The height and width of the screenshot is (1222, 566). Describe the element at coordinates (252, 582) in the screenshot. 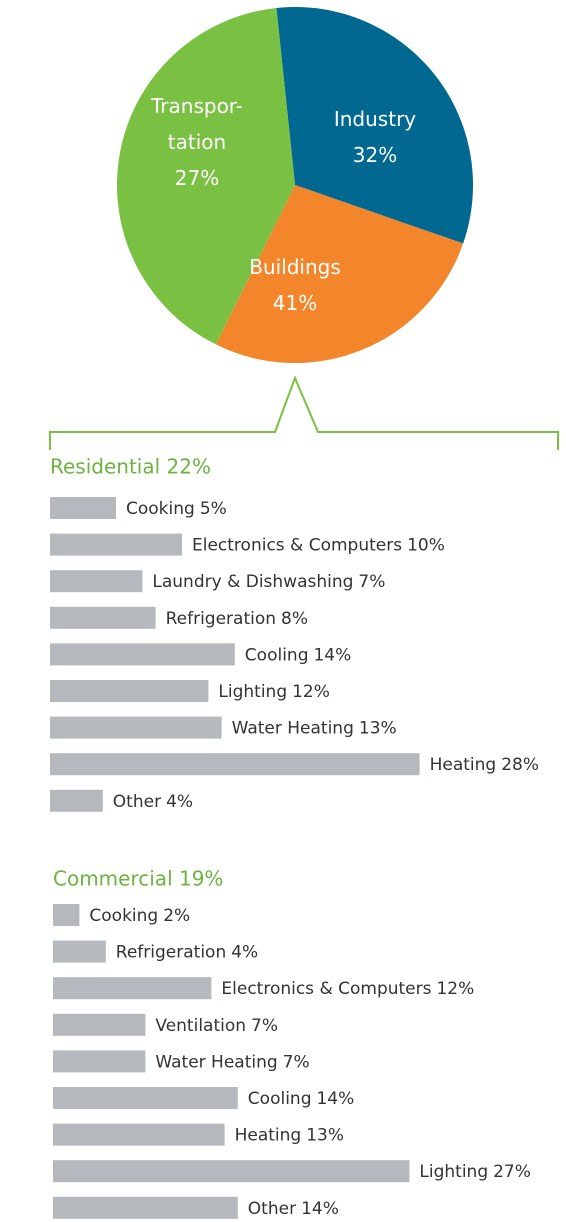

I see `bar-name: Laundry & Dishwashing` at that location.